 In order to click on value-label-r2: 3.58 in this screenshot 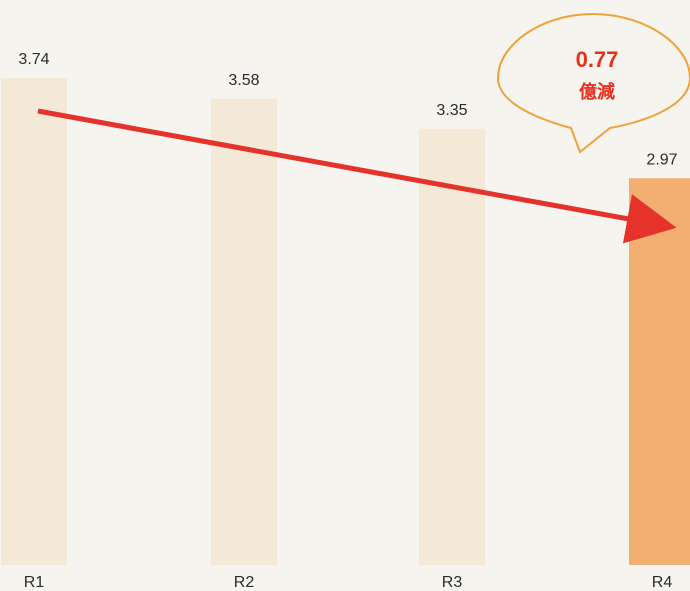, I will do `click(243, 80)`.